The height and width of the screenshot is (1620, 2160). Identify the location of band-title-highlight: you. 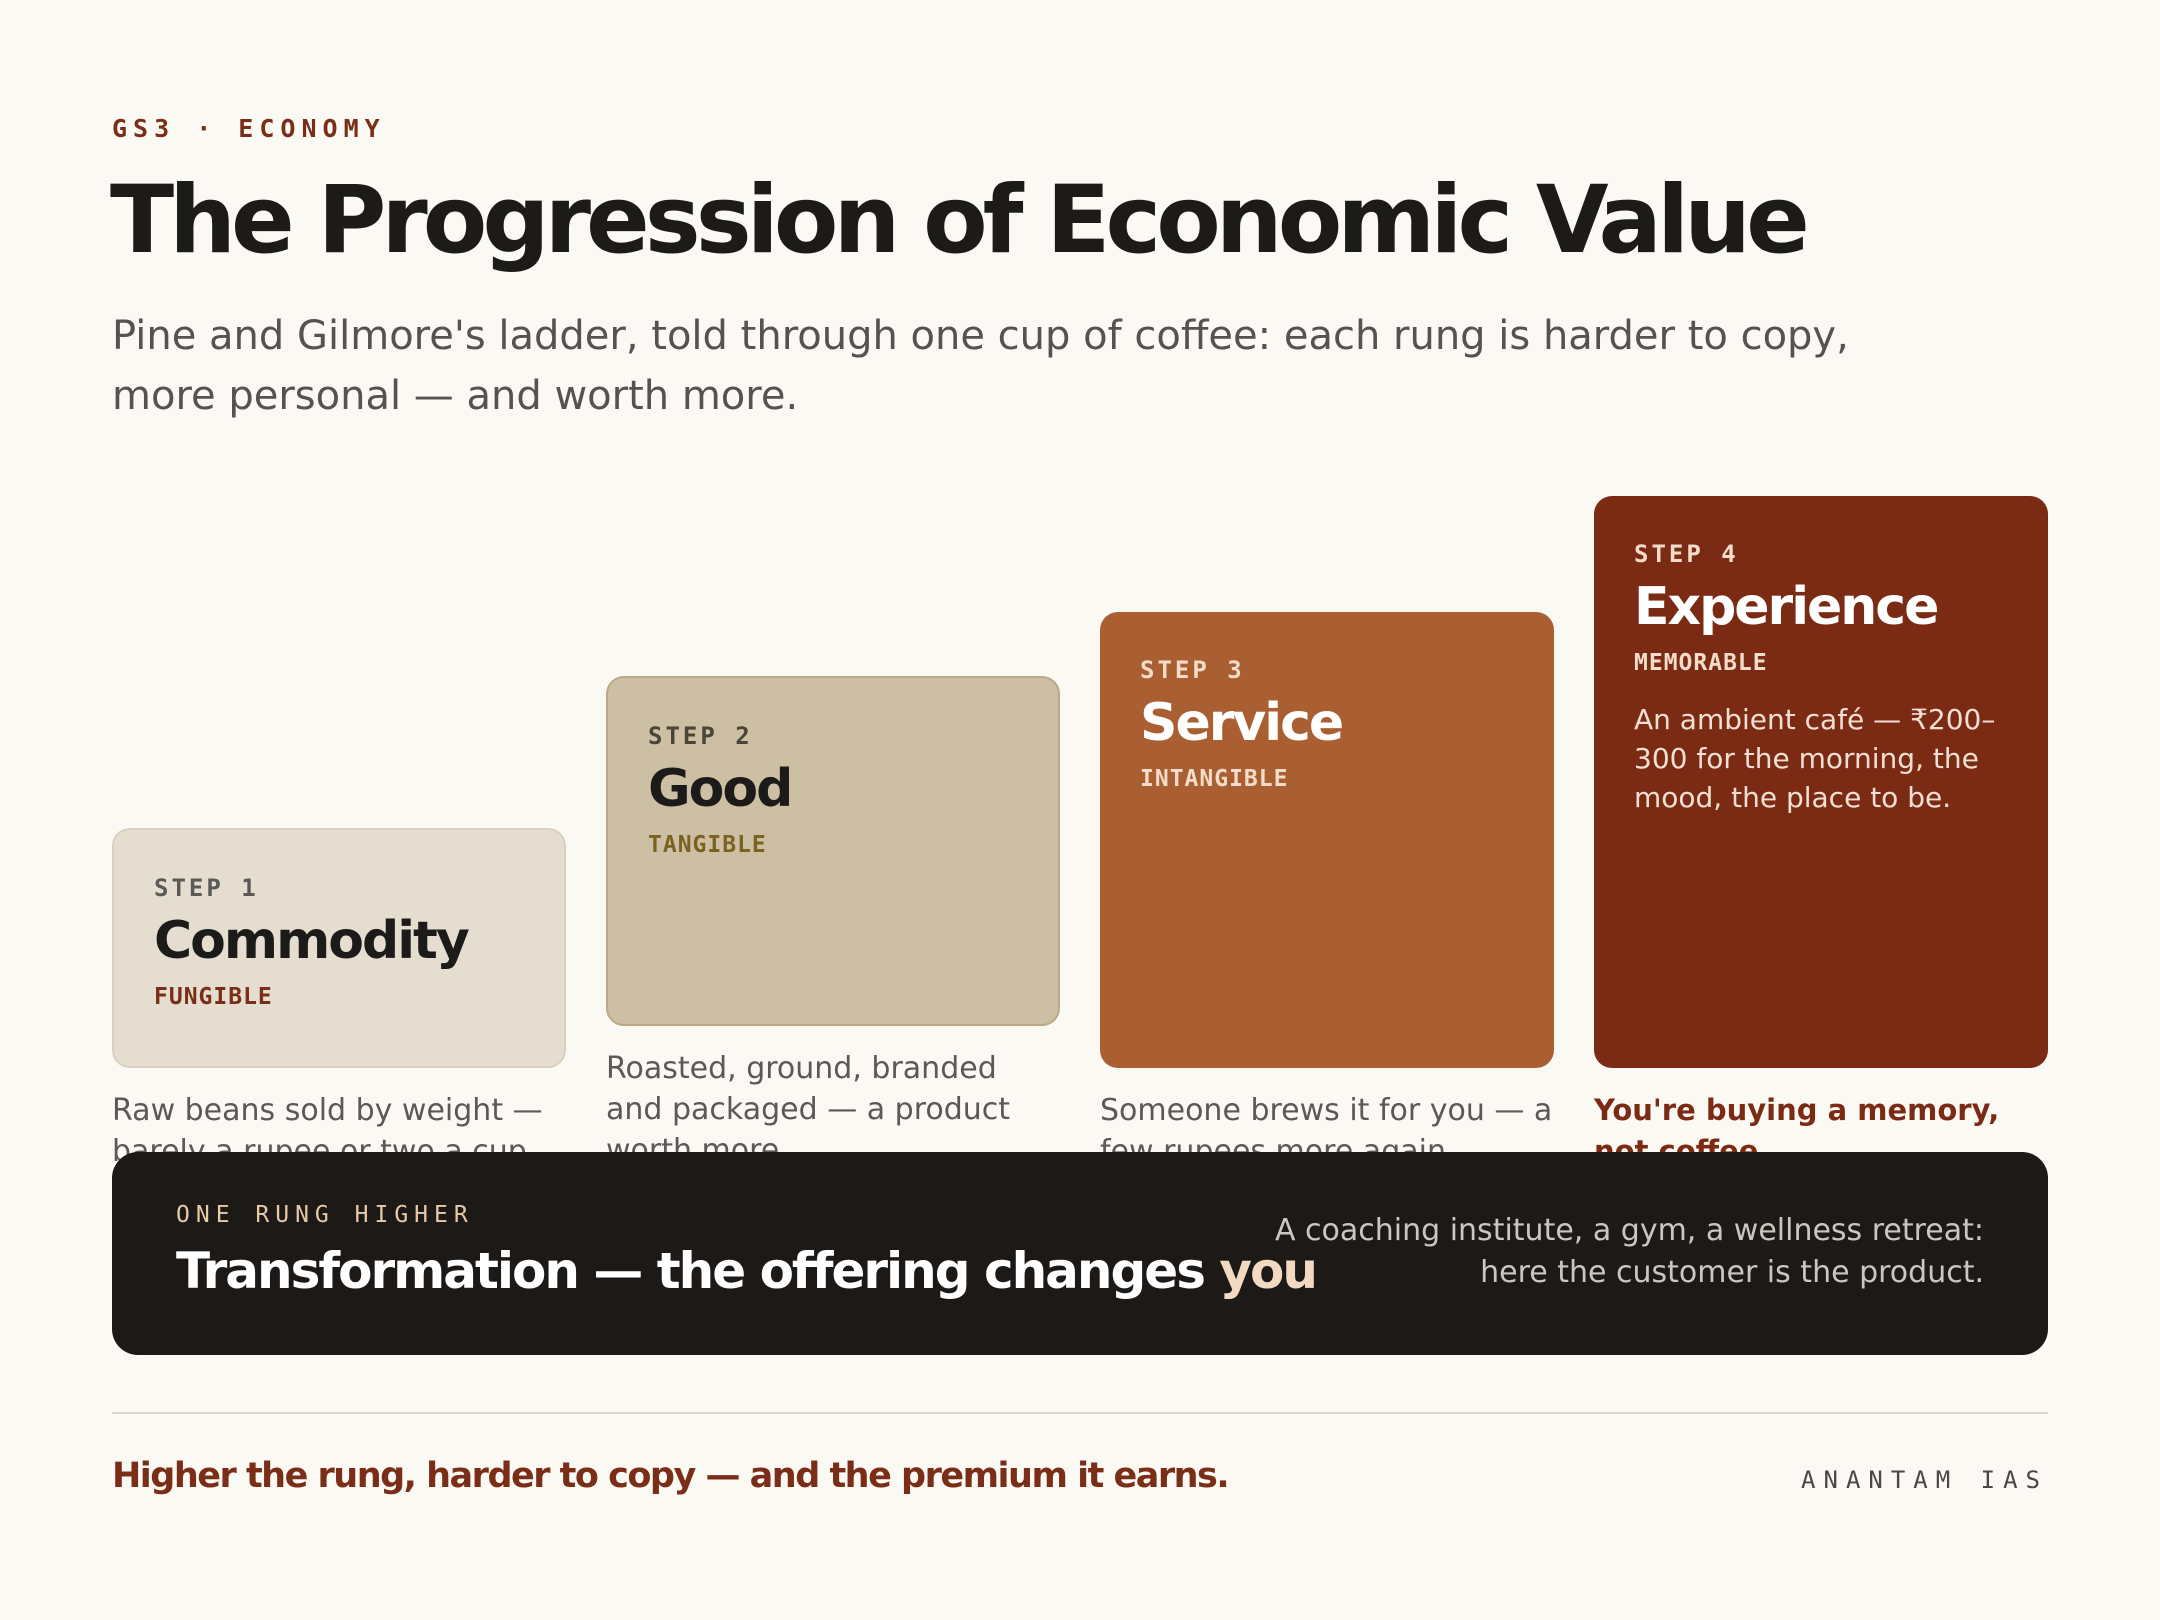
(1268, 1271).